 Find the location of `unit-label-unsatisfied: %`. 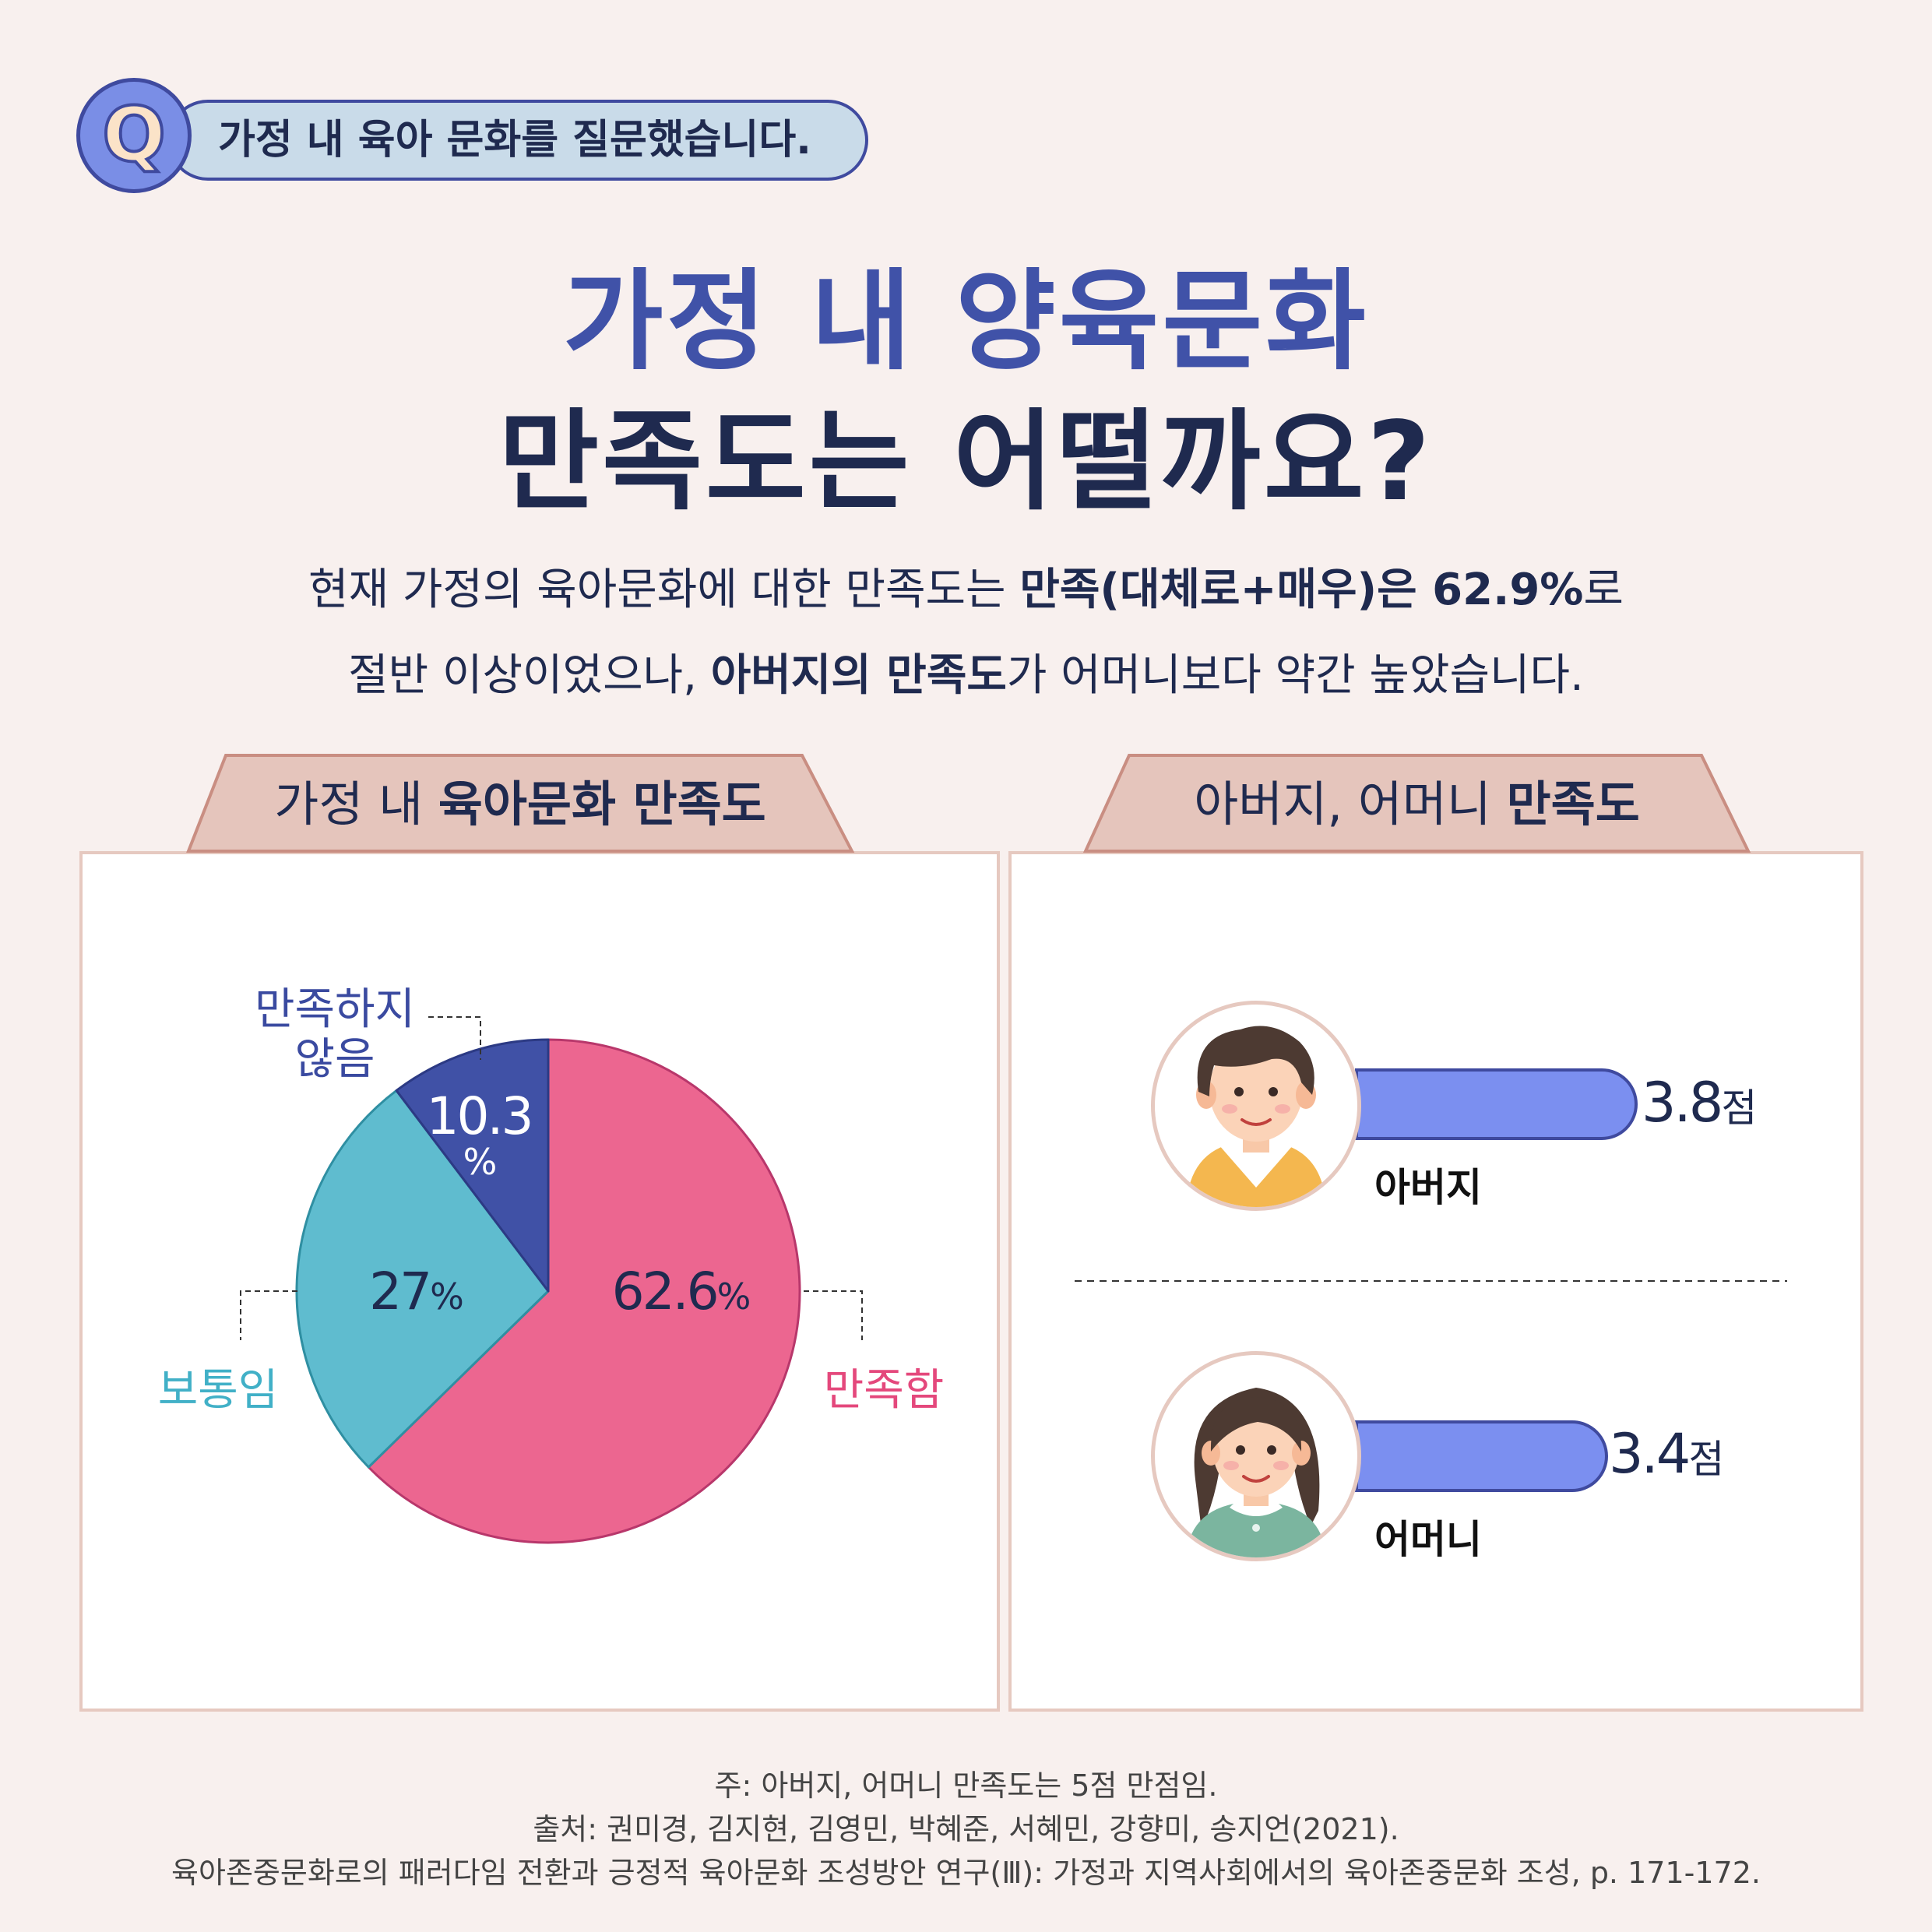

unit-label-unsatisfied: % is located at coordinates (480, 1162).